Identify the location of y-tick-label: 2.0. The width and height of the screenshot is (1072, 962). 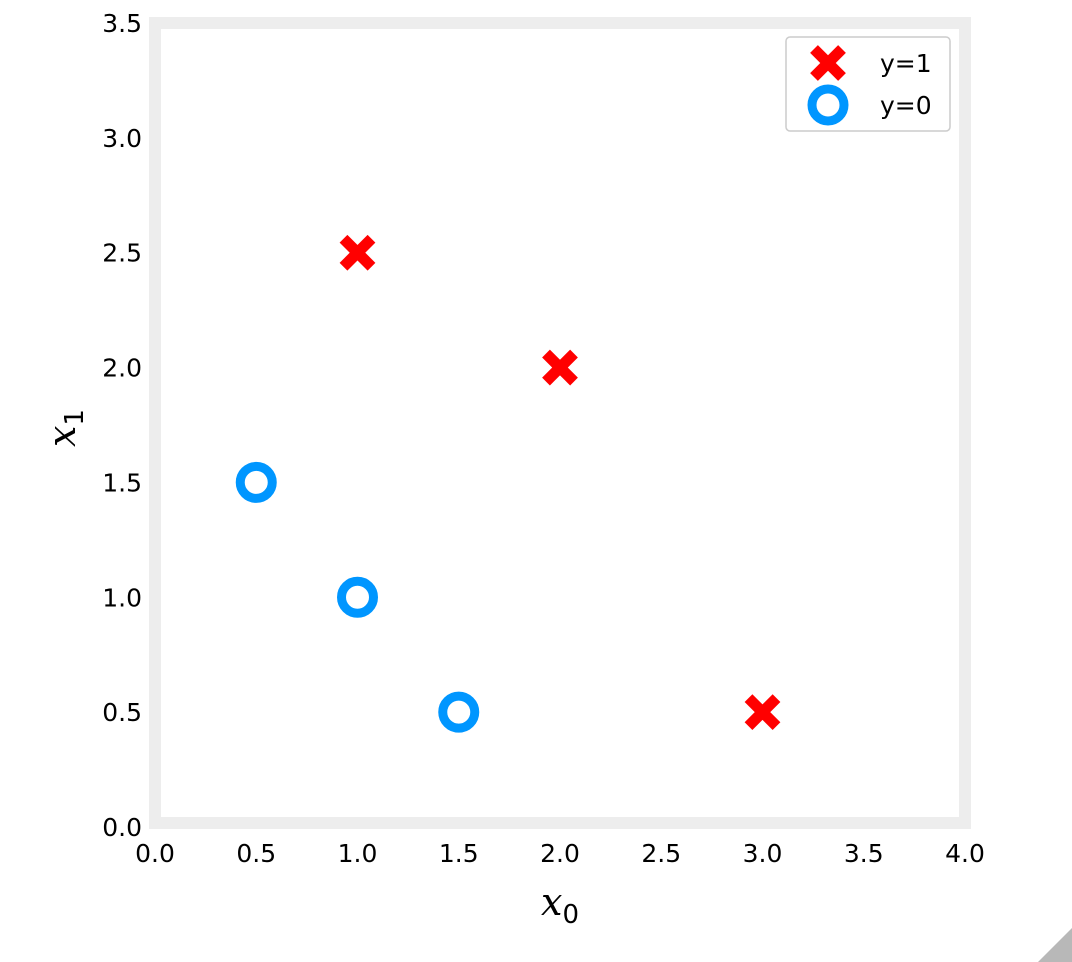
(122, 368).